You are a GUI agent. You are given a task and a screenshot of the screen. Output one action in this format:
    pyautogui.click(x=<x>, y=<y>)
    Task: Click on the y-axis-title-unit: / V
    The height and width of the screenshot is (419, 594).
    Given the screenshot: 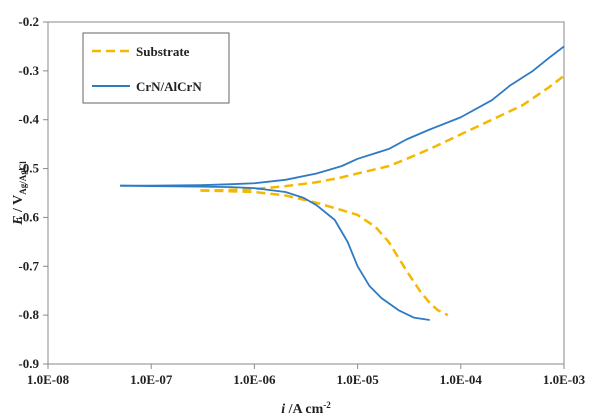 What is the action you would take?
    pyautogui.click(x=18, y=205)
    